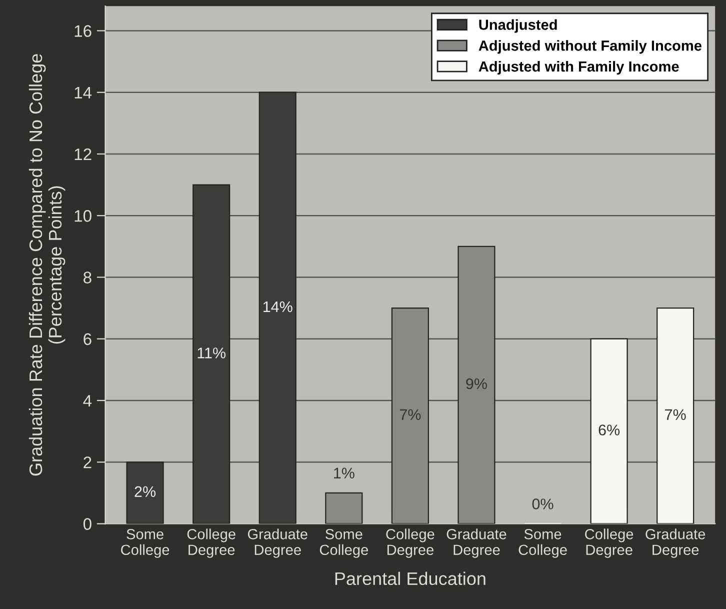 This screenshot has width=726, height=609. What do you see at coordinates (47, 265) in the screenshot?
I see `y-axis-title: Graduation Rate Difference Compared to No College (Percentage Points)` at bounding box center [47, 265].